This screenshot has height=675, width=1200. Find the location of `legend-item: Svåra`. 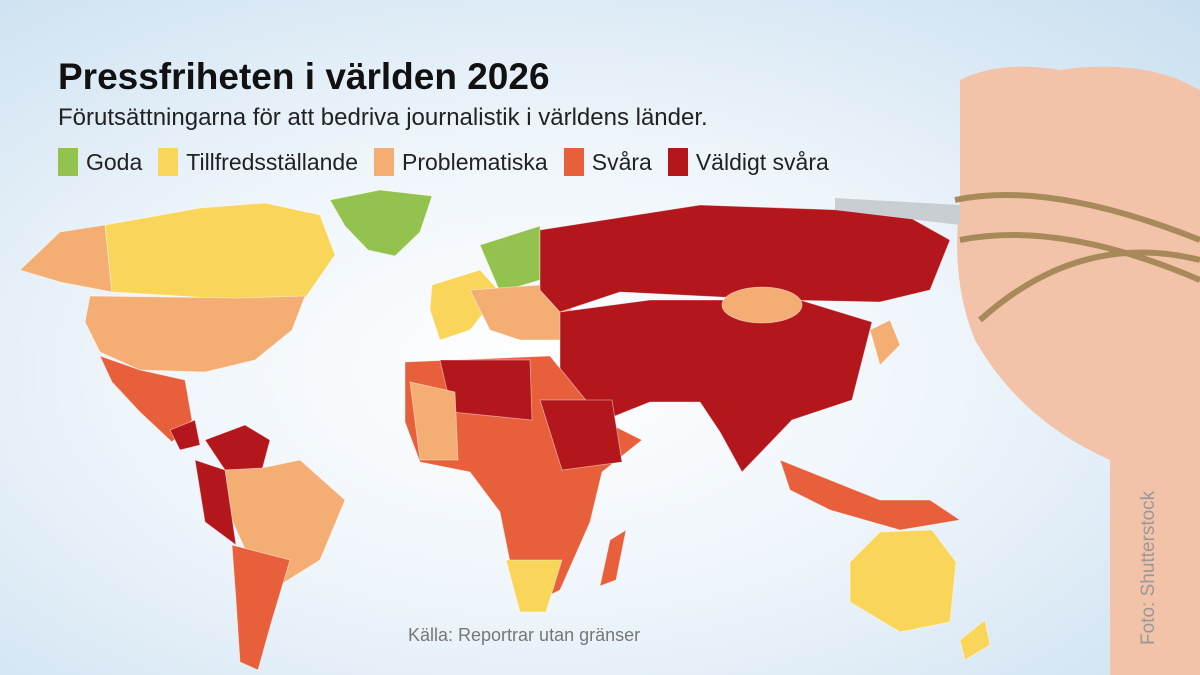

legend-item: Svåra is located at coordinates (607, 162).